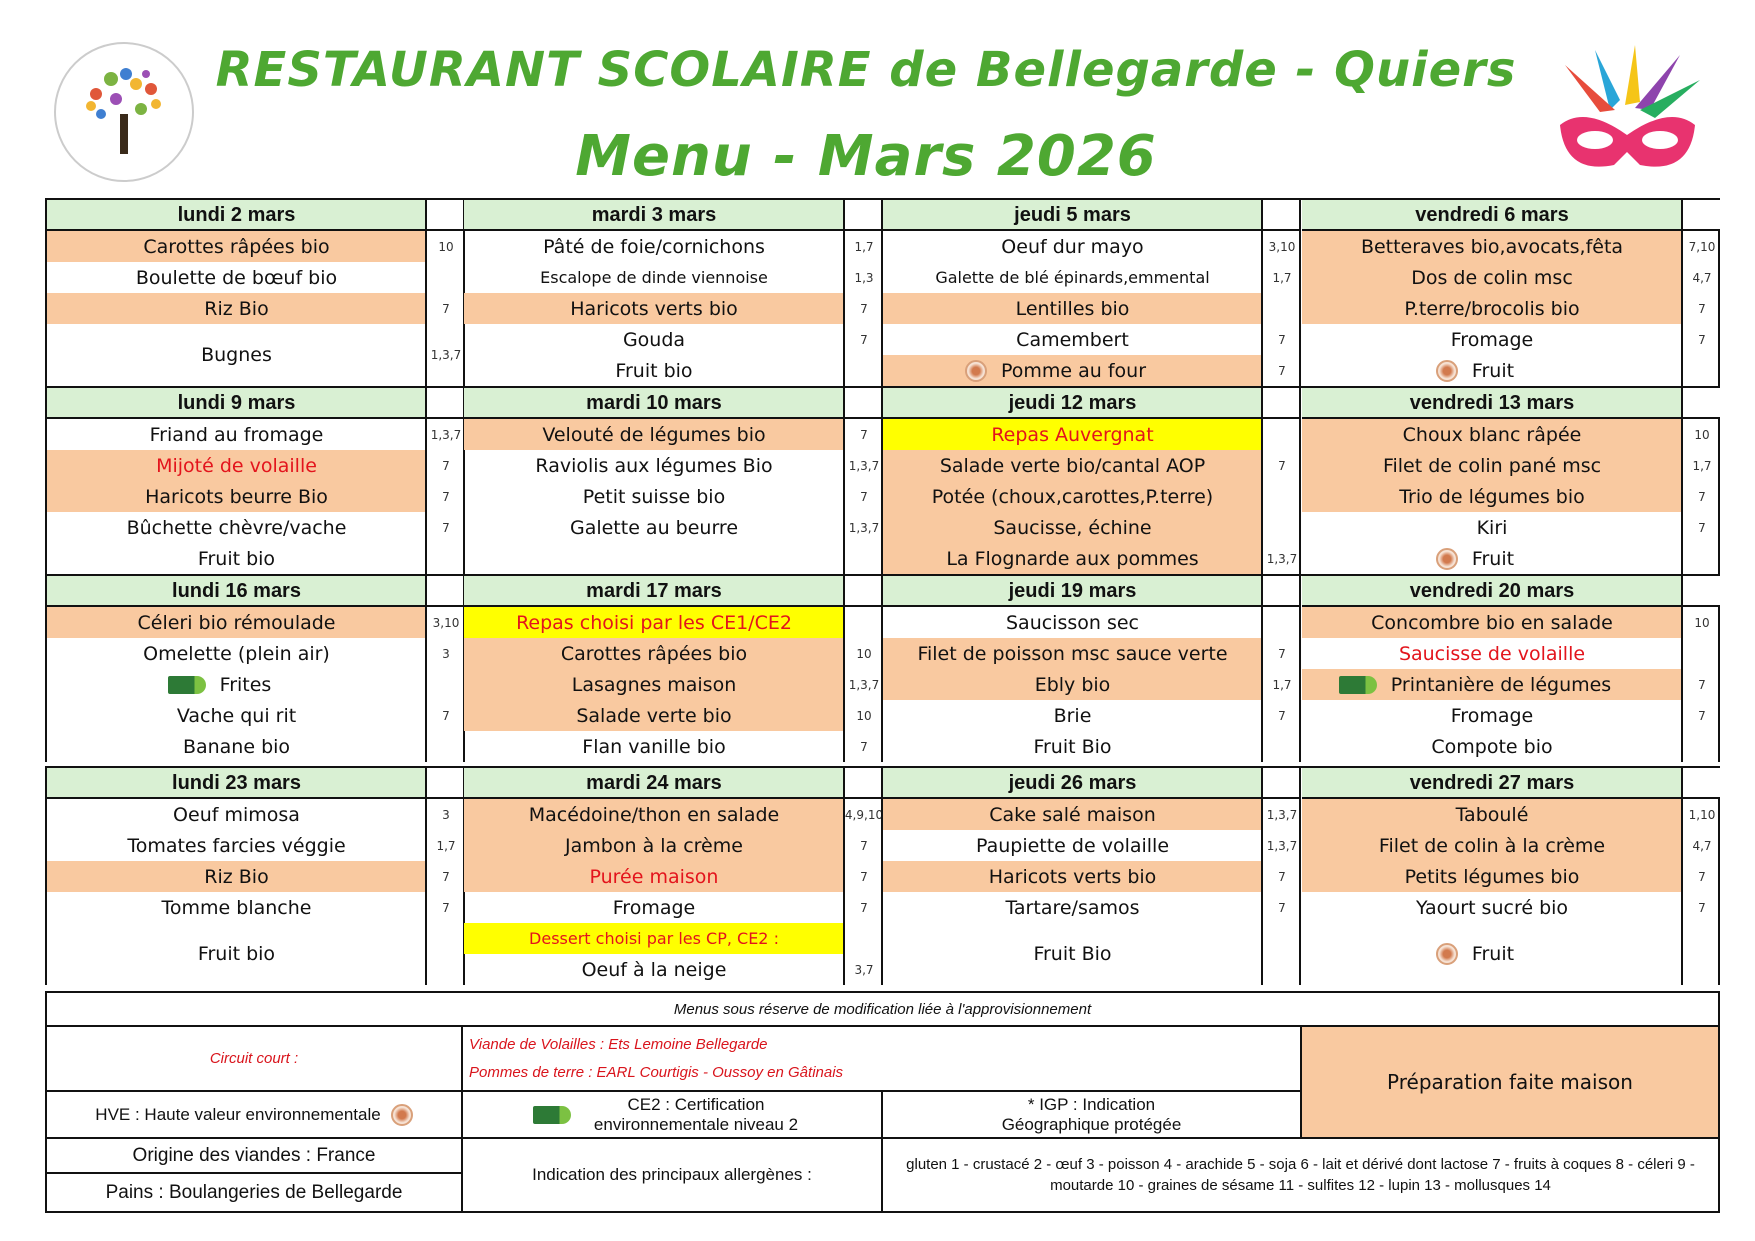  What do you see at coordinates (1072, 622) in the screenshot?
I see `menu-item: Saucisson sec` at bounding box center [1072, 622].